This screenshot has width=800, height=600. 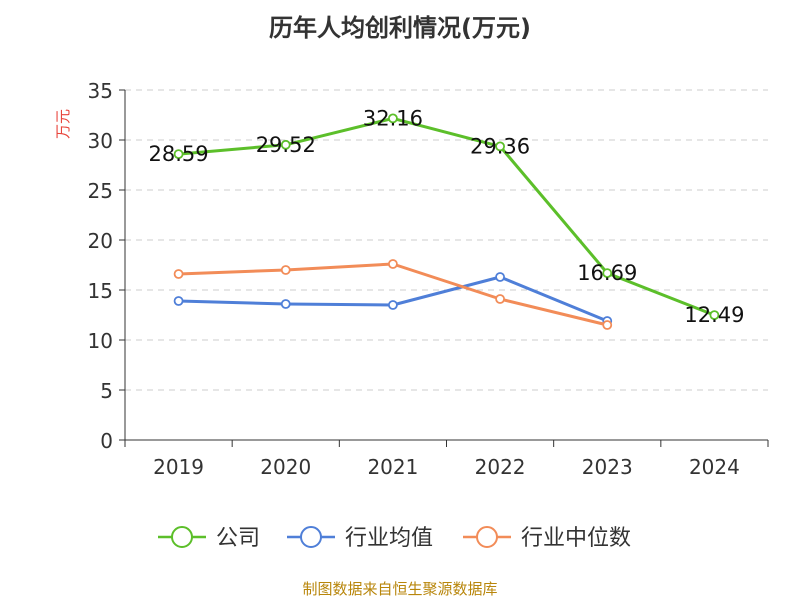 What do you see at coordinates (100, 191) in the screenshot?
I see `y-tick-label-25: 25` at bounding box center [100, 191].